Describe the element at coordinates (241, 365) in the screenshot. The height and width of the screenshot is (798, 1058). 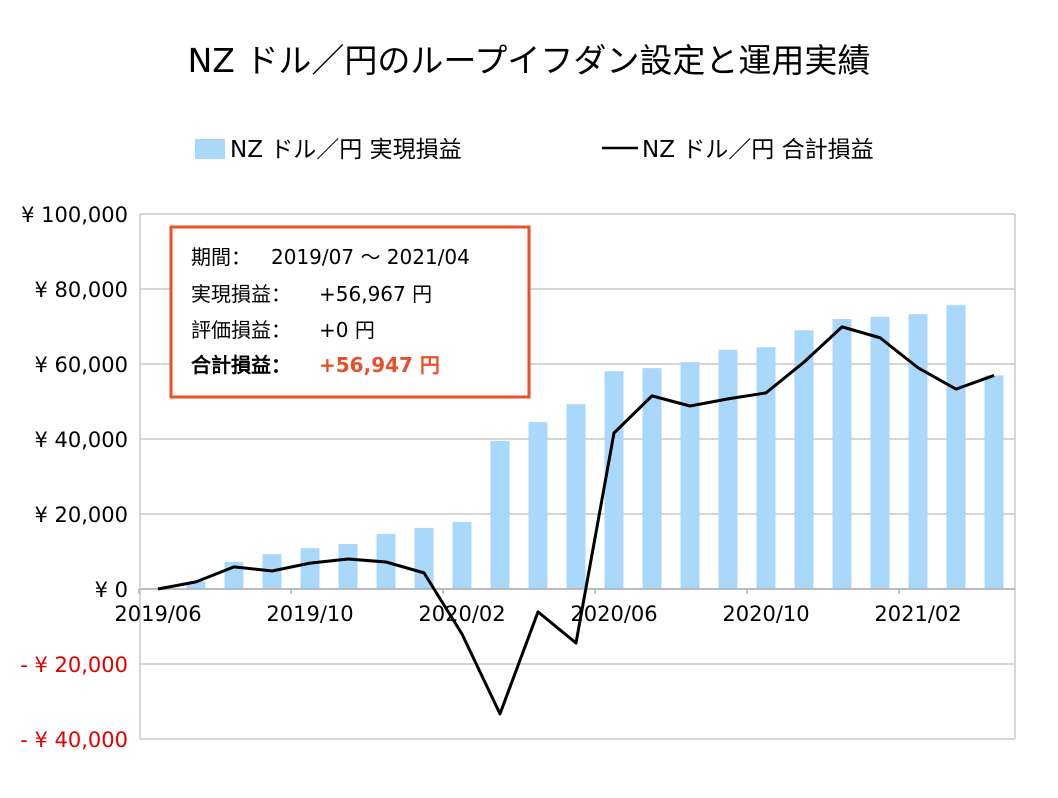
I see `total-label: 合計損益：` at that location.